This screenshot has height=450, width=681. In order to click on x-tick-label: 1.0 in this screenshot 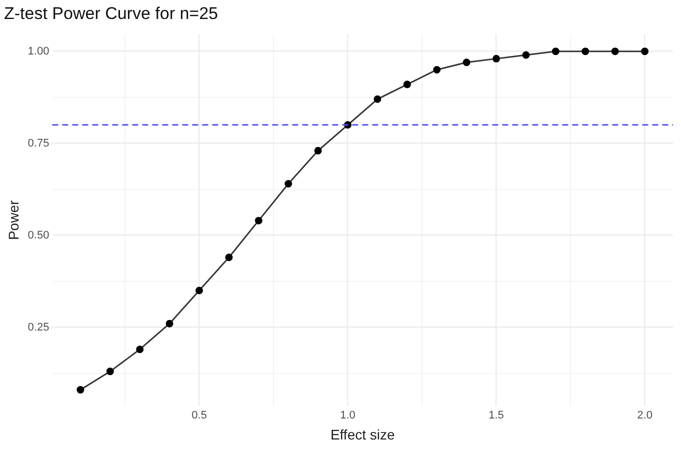, I will do `click(348, 416)`.